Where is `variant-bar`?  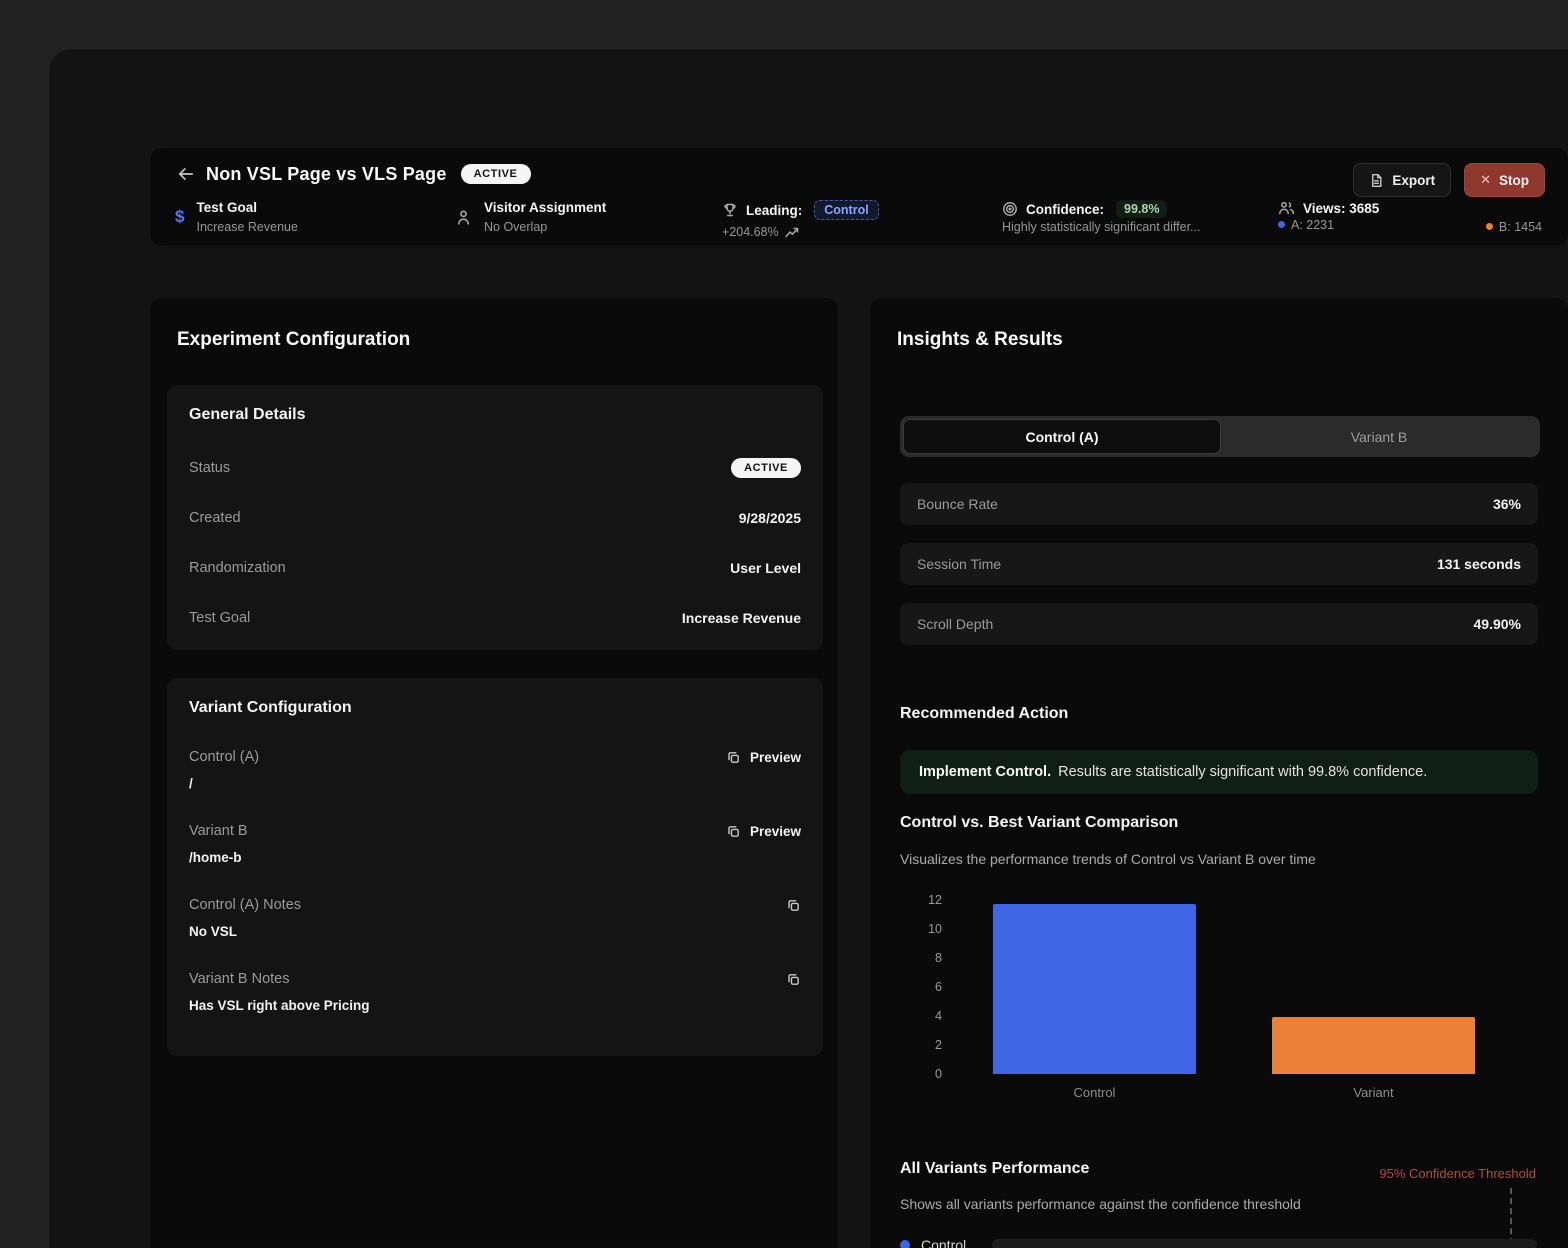 variant-bar is located at coordinates (1373, 1045).